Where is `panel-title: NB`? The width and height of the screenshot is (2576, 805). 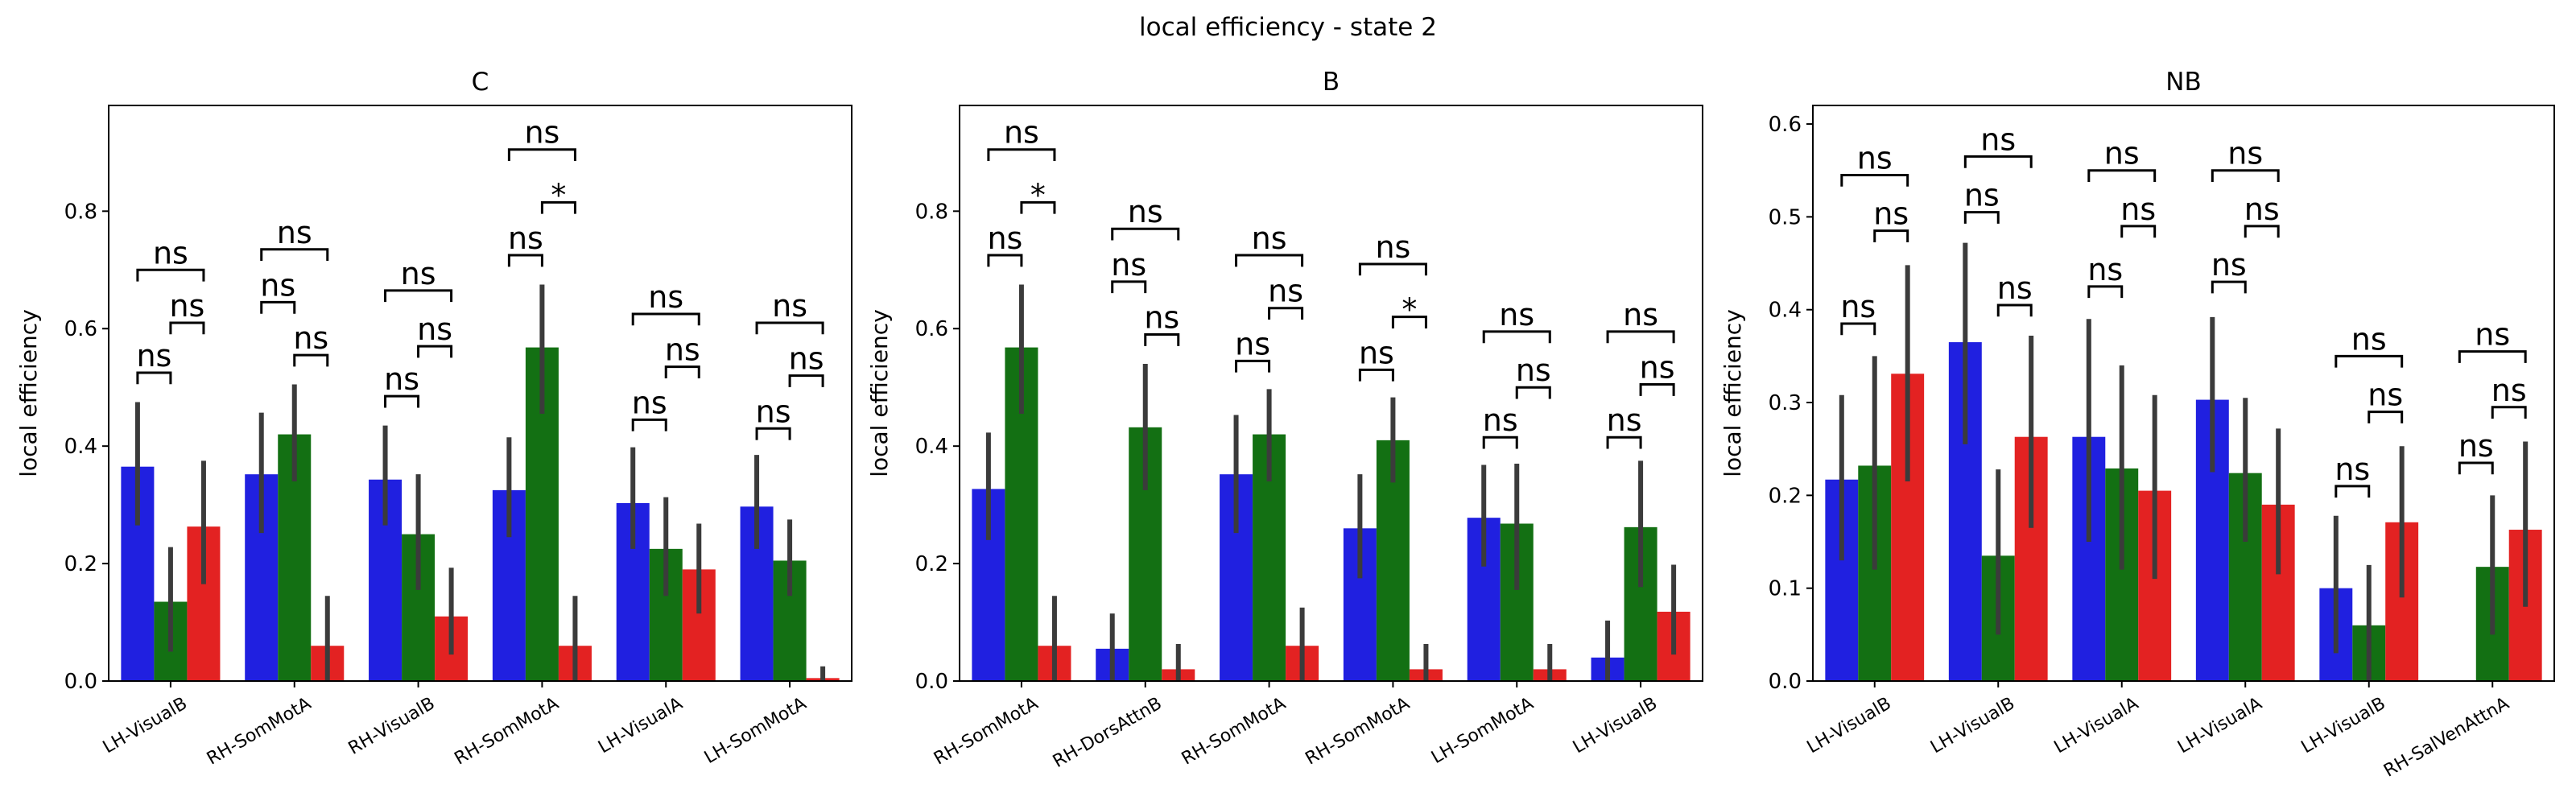
panel-title: NB is located at coordinates (2183, 82).